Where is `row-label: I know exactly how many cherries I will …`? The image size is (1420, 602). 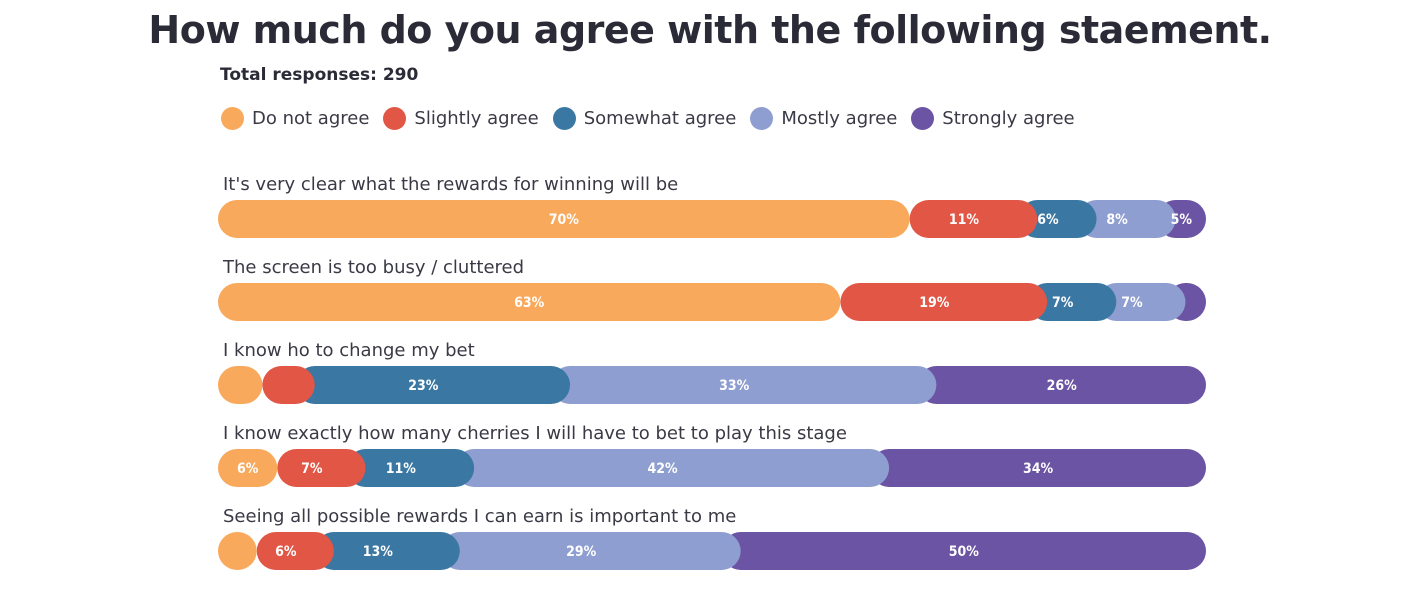
row-label: I know exactly how many cherries I will … is located at coordinates (535, 433).